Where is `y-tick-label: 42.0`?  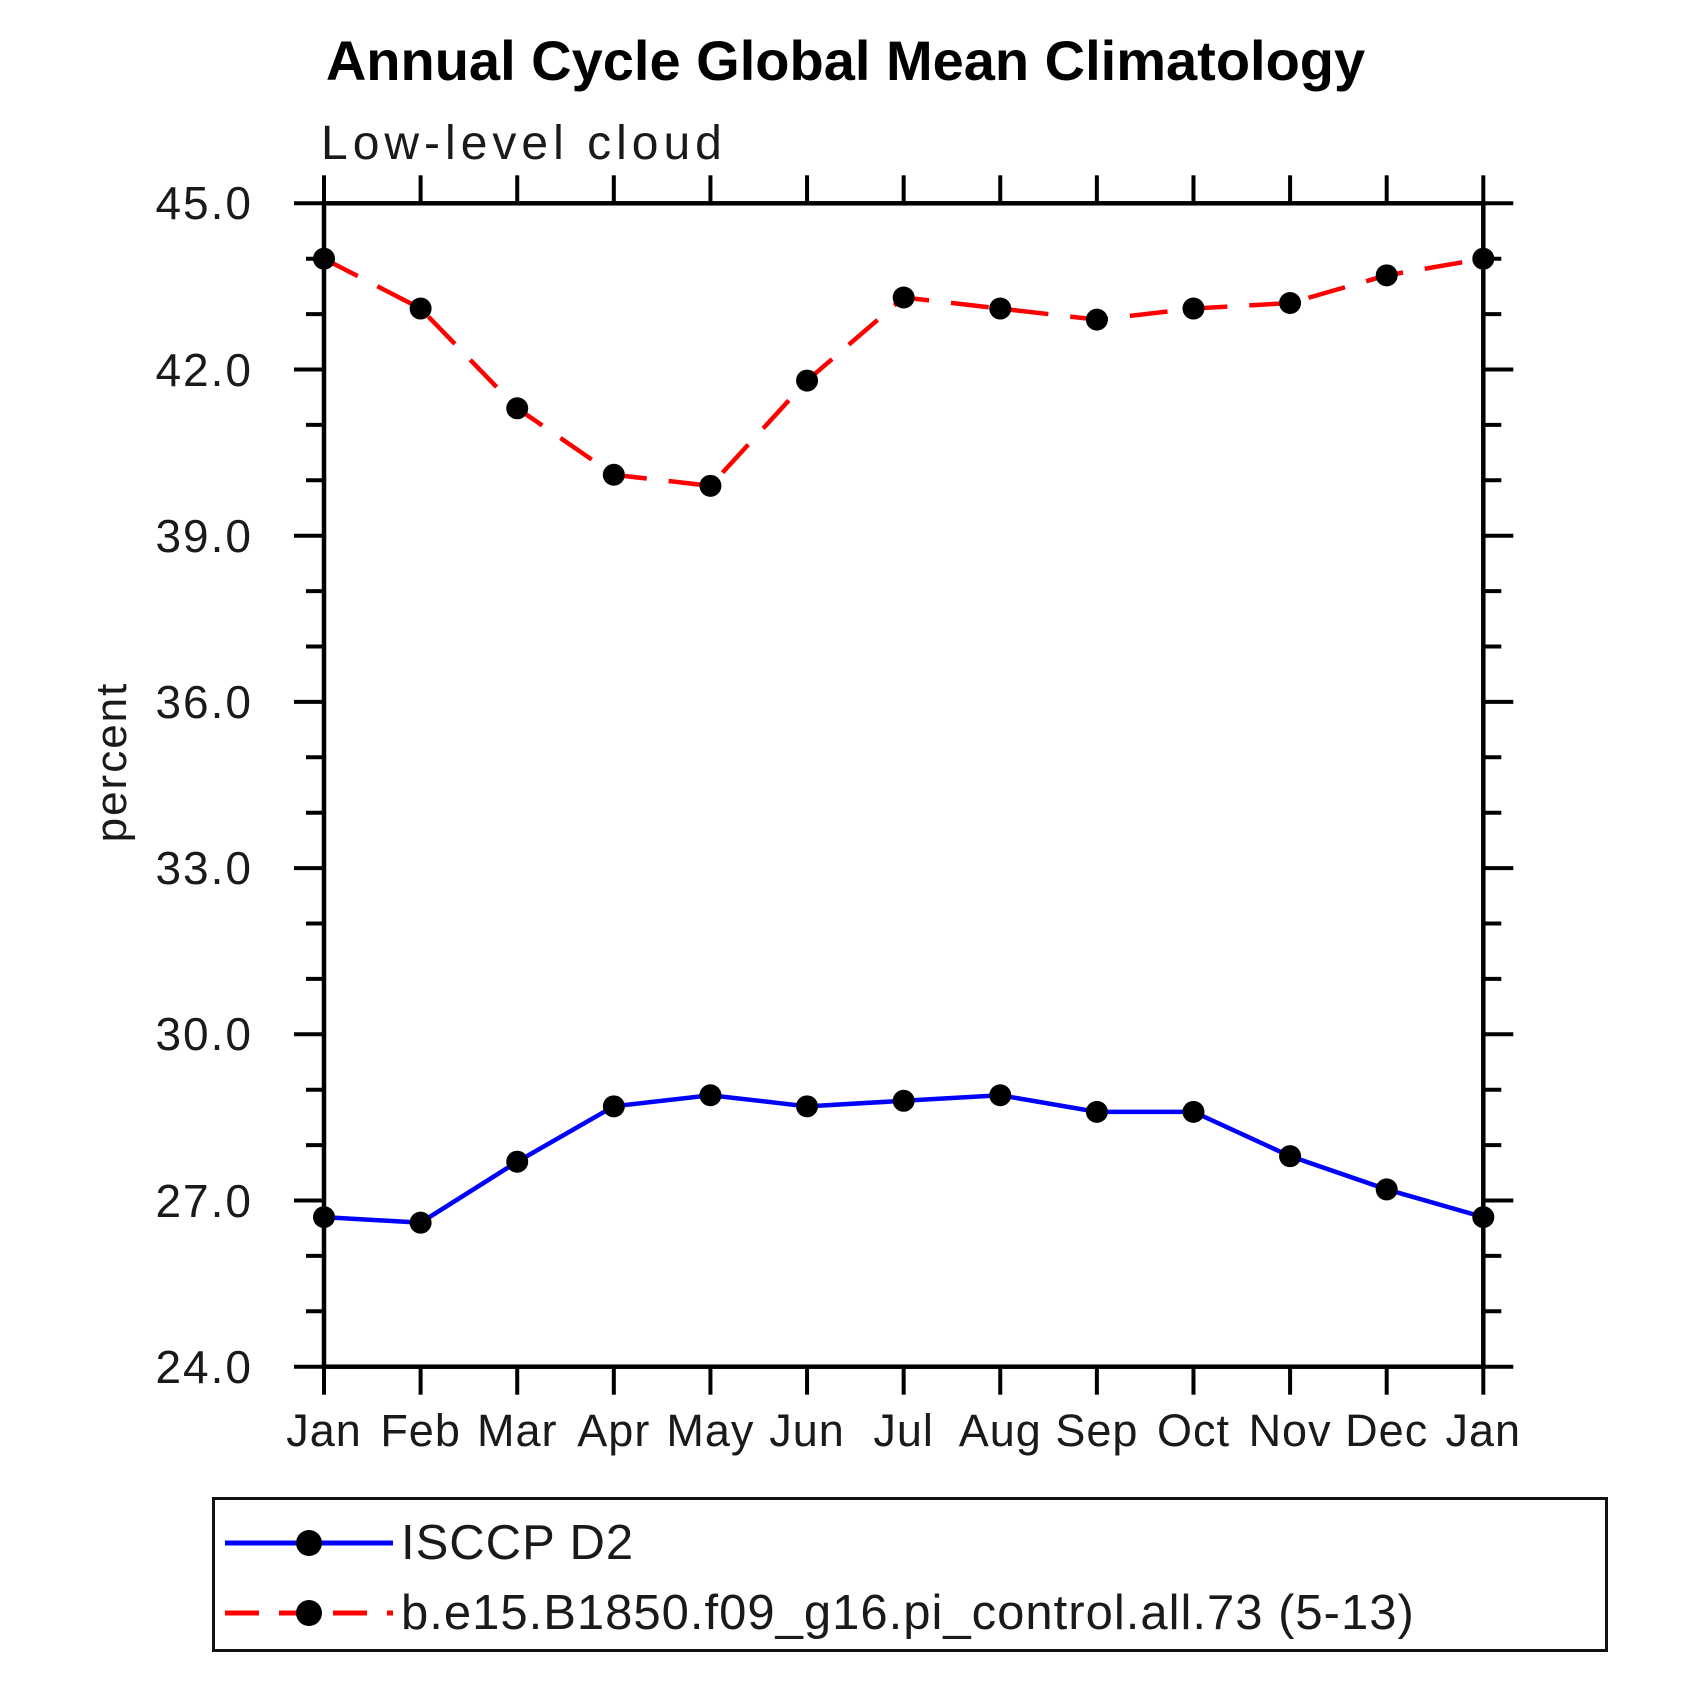 y-tick-label: 42.0 is located at coordinates (204, 369).